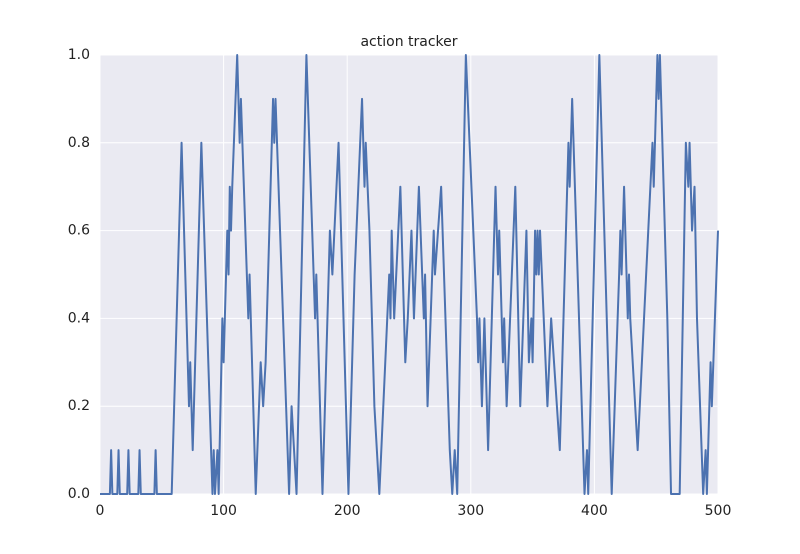 This screenshot has width=800, height=554. I want to click on y-tick-label: 0.6, so click(79, 231).